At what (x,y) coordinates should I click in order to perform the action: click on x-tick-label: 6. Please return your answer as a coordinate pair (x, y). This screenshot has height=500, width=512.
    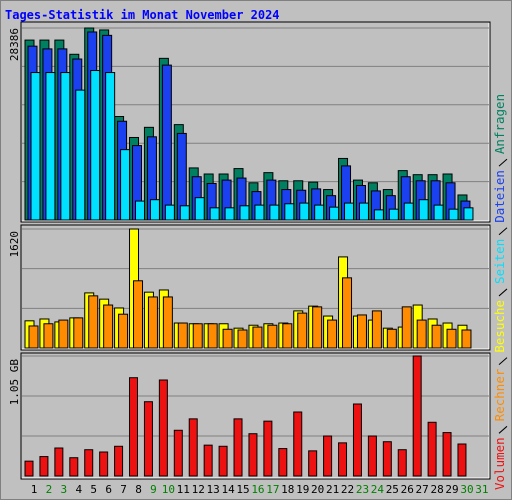
    Looking at the image, I should click on (108, 489).